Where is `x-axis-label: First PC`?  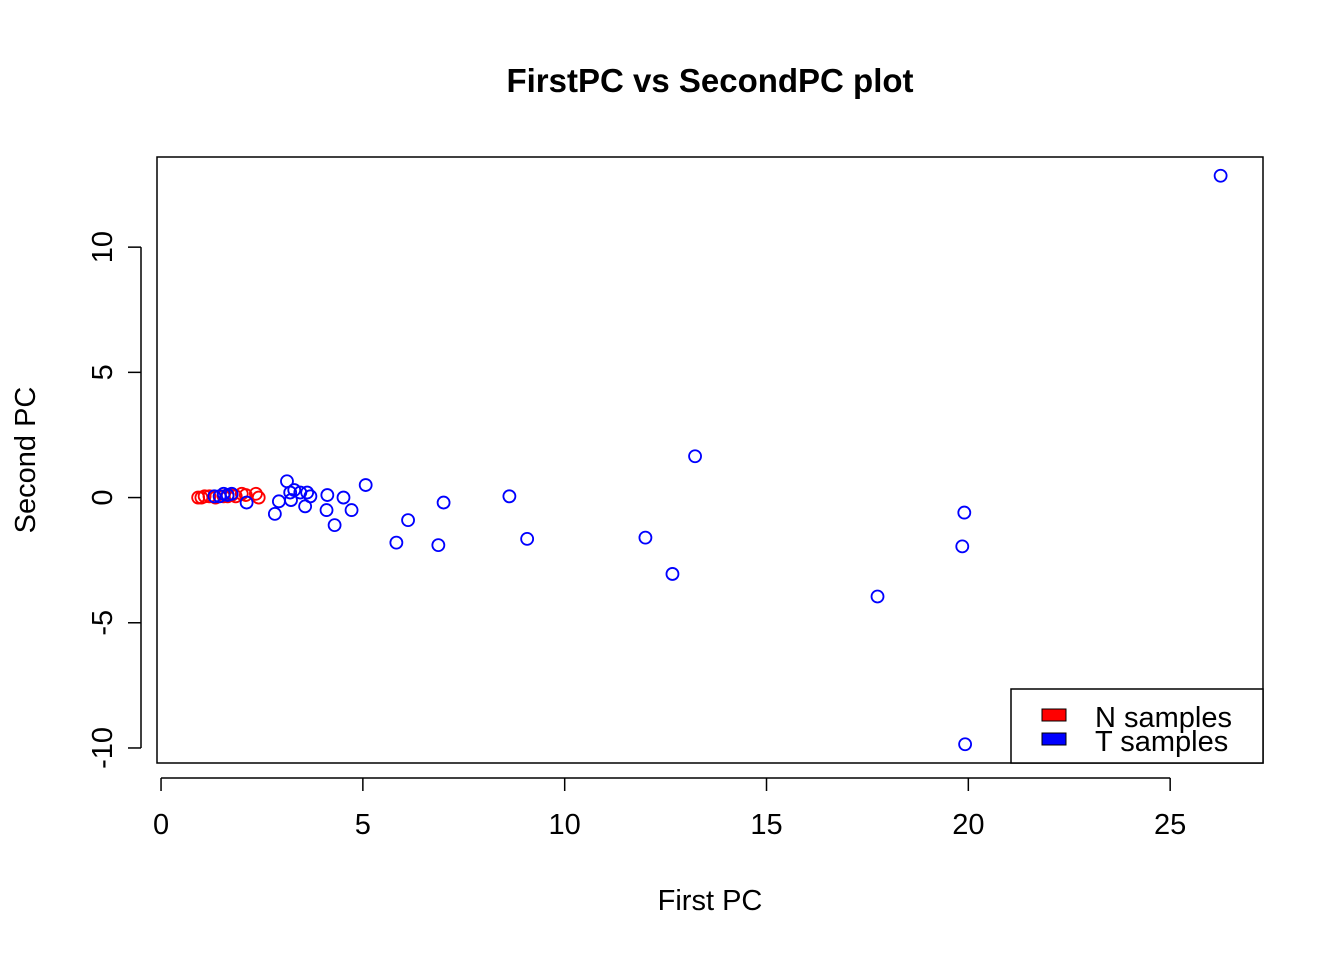 x-axis-label: First PC is located at coordinates (710, 901).